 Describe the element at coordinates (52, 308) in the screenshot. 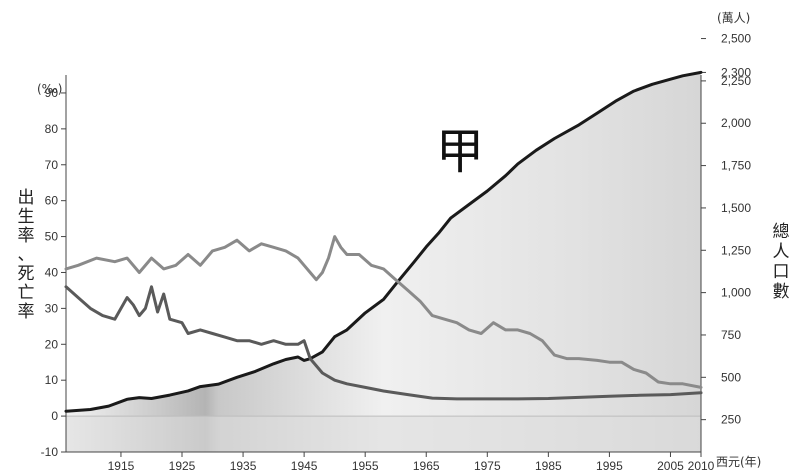

I see `left-tick-label: 30` at that location.